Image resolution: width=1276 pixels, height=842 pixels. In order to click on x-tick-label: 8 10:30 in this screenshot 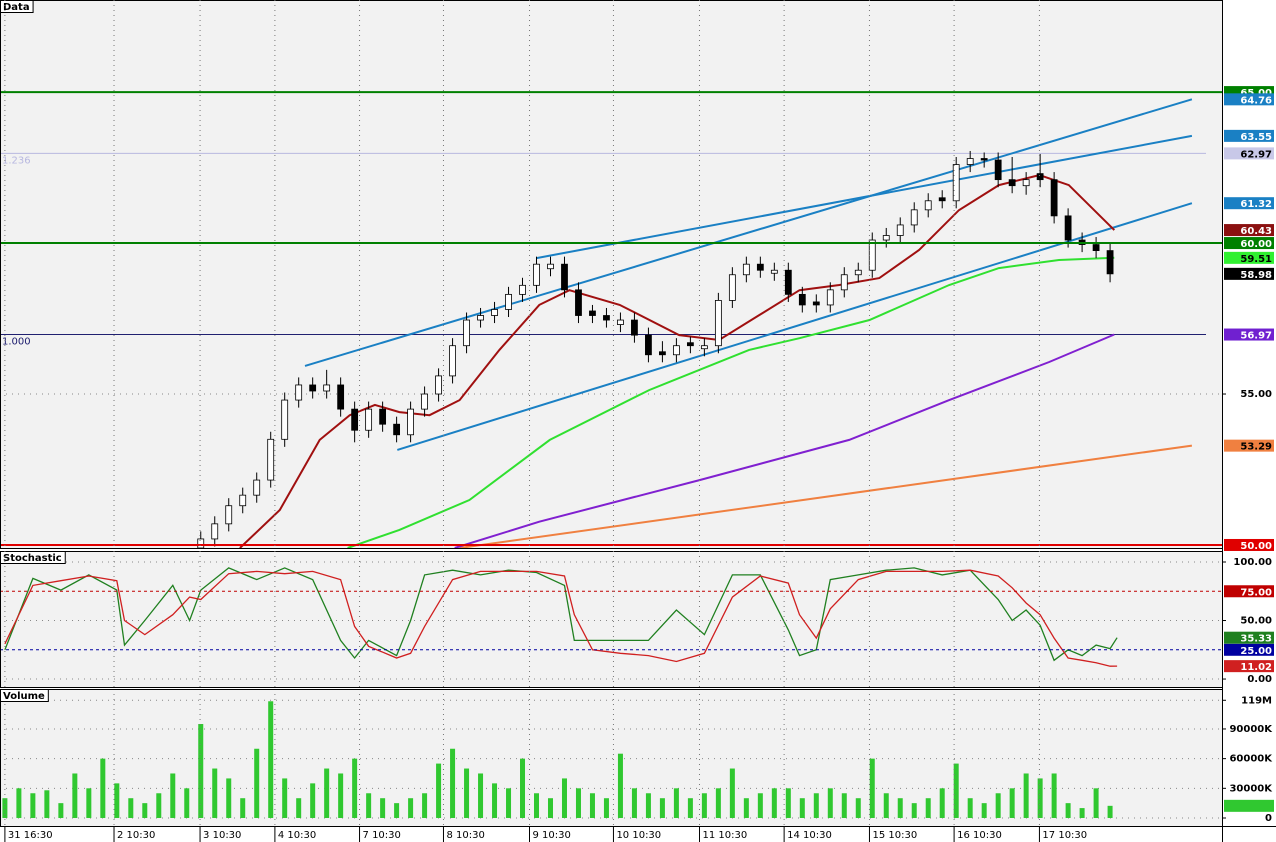, I will do `click(465, 835)`.